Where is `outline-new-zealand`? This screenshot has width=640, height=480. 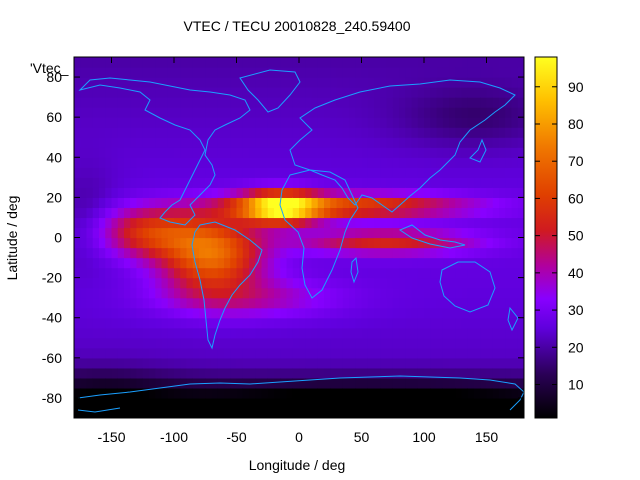
outline-new-zealand is located at coordinates (513, 319).